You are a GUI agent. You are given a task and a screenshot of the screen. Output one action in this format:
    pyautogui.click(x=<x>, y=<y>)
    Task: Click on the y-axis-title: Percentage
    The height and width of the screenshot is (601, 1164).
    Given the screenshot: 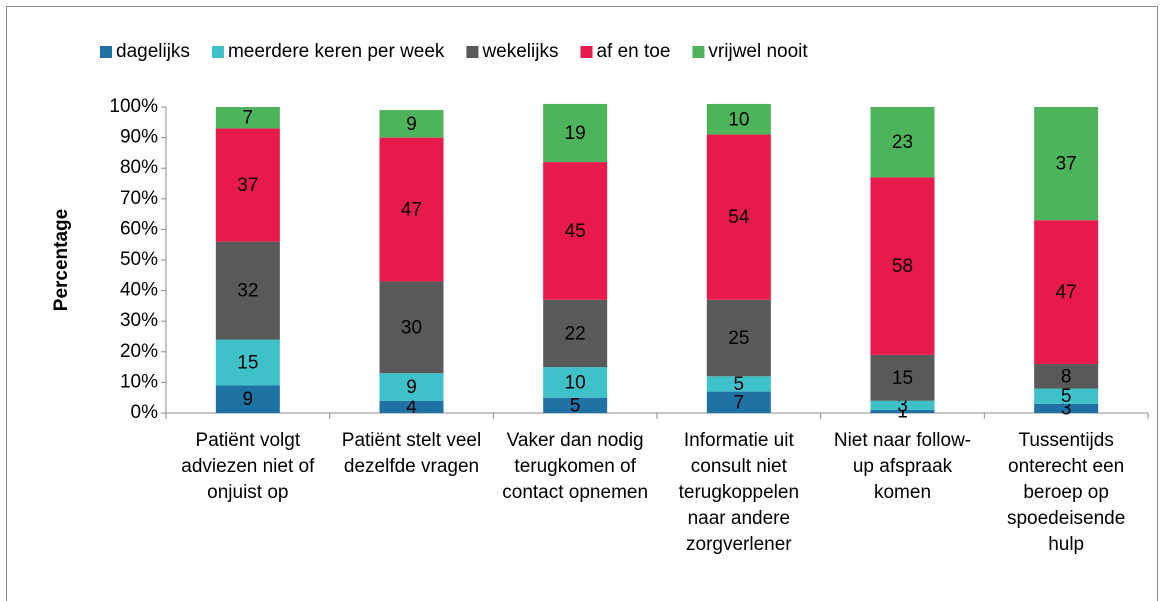 What is the action you would take?
    pyautogui.click(x=61, y=260)
    